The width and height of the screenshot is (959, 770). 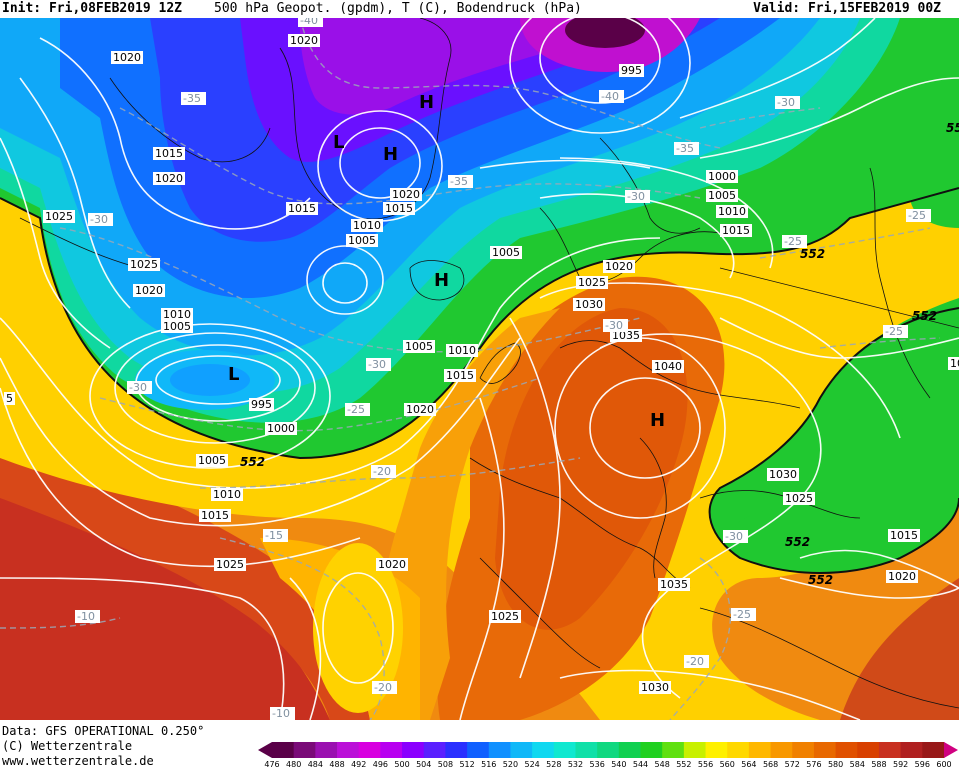 I want to click on legend-tick-label: 484, so click(x=315, y=764).